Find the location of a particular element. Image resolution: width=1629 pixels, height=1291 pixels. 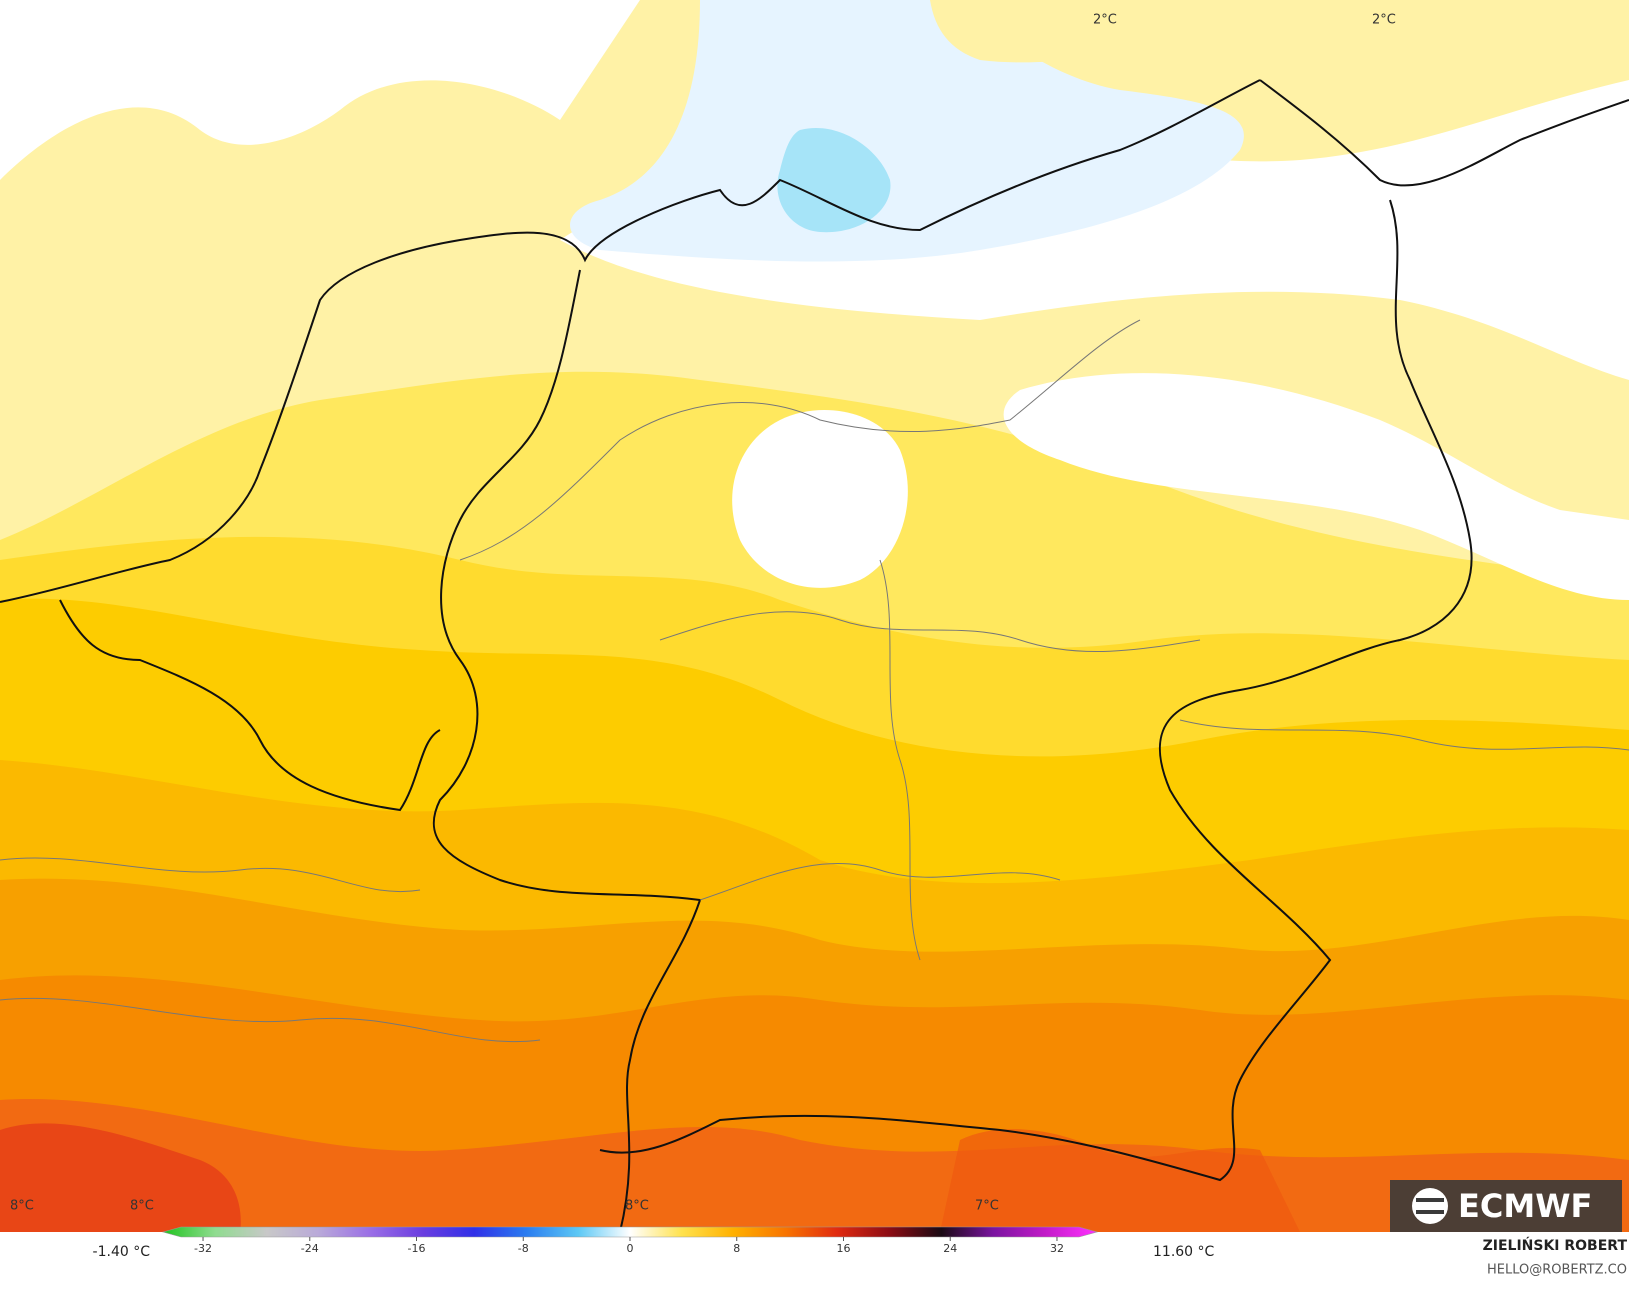

colorbar-tick-label: -16 is located at coordinates (417, 1248).